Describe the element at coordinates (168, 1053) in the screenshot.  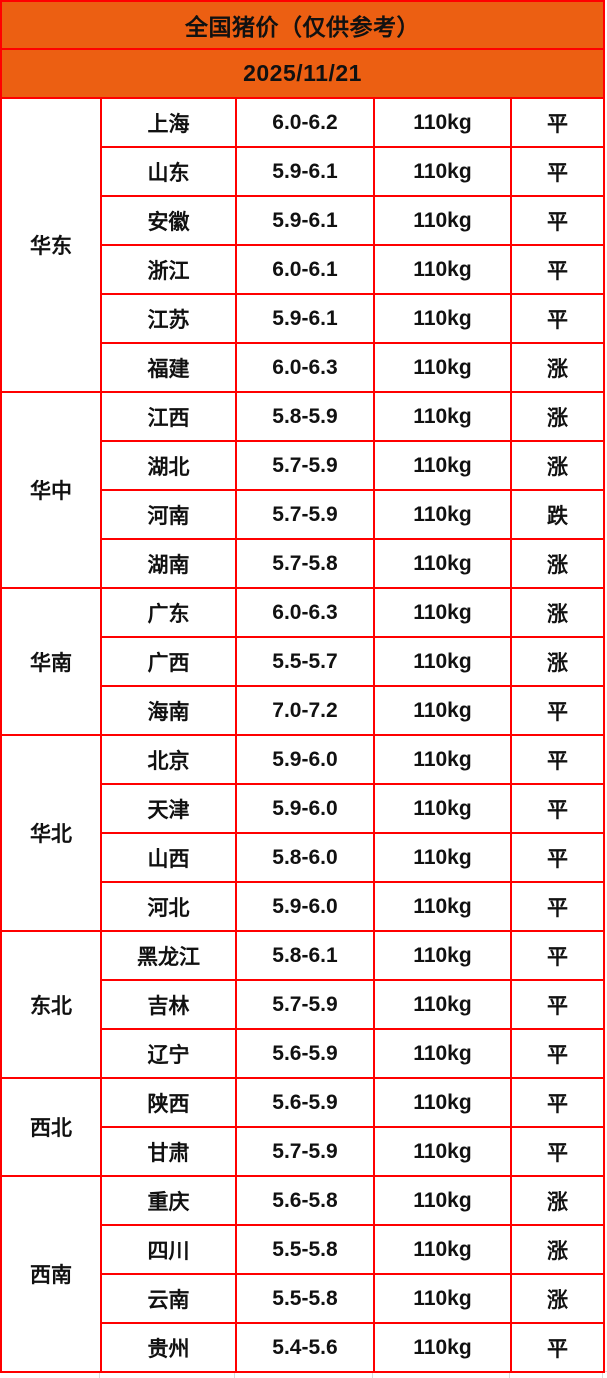
I see `province-name: 辽宁` at that location.